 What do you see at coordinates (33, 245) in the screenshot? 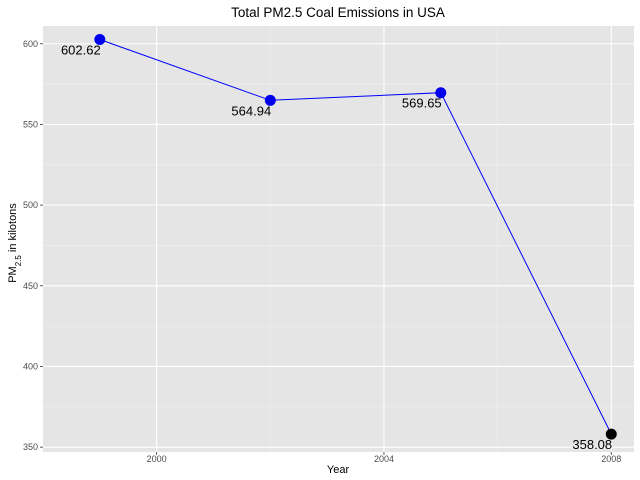
I see `y-axis-ticks: 350 400 450 500 550 600` at bounding box center [33, 245].